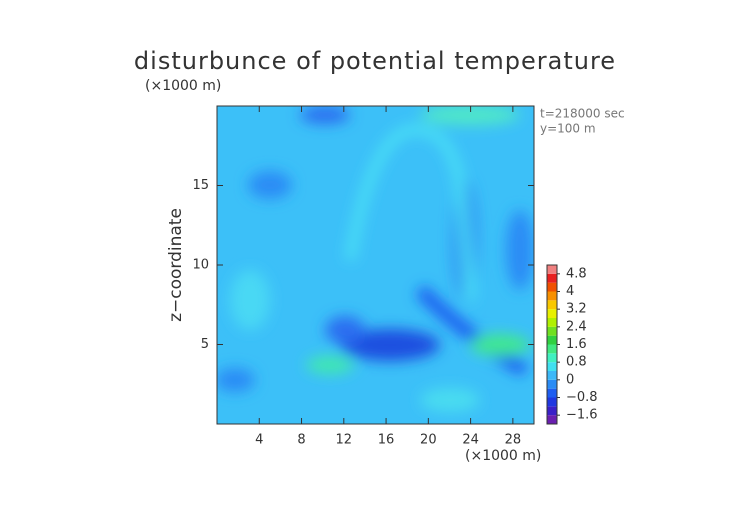  Describe the element at coordinates (582, 114) in the screenshot. I see `annotation: t=218000 sec` at that location.